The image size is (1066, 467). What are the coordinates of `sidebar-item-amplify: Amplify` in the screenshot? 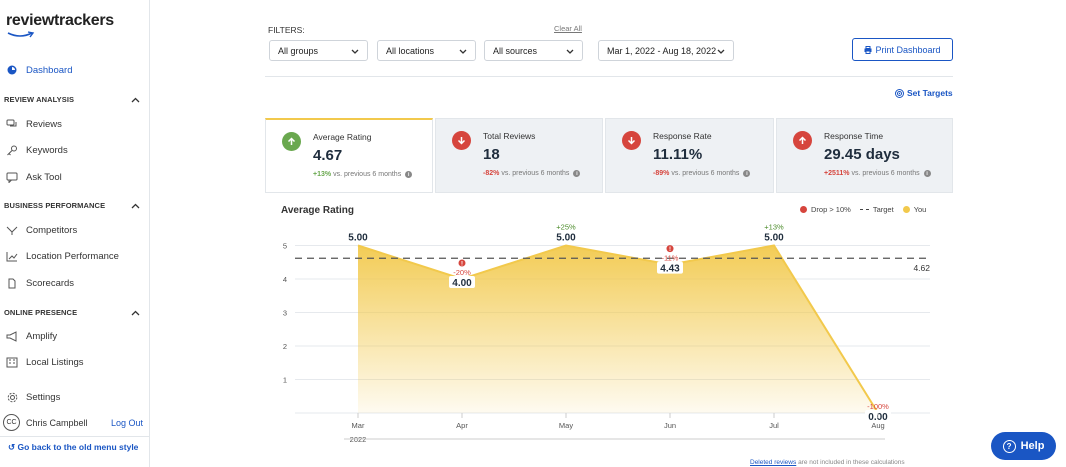 It's located at (31, 336).